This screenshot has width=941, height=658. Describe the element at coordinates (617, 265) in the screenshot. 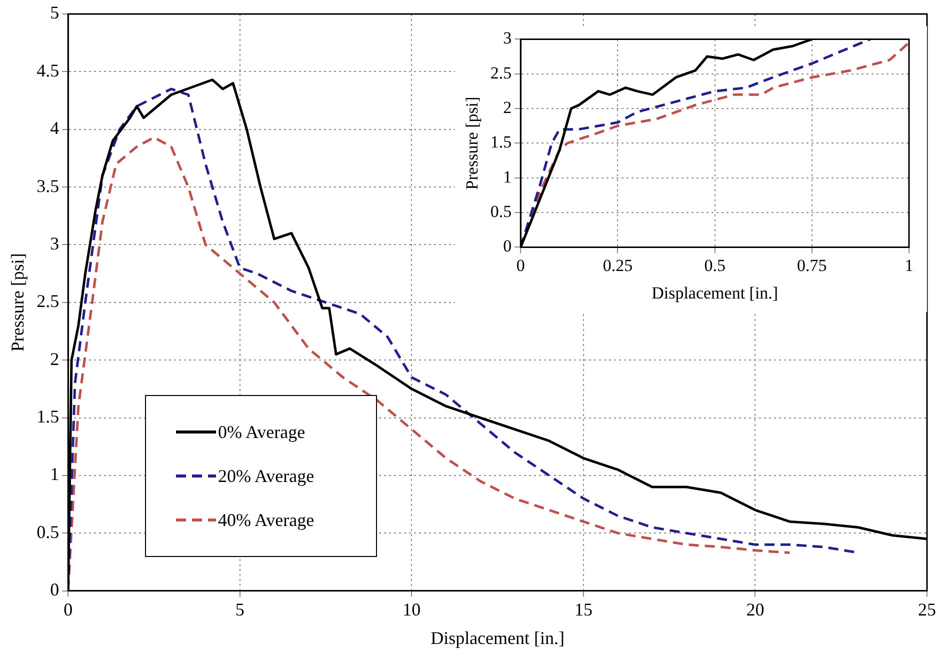

I see `x-tick-label: 0.25` at that location.